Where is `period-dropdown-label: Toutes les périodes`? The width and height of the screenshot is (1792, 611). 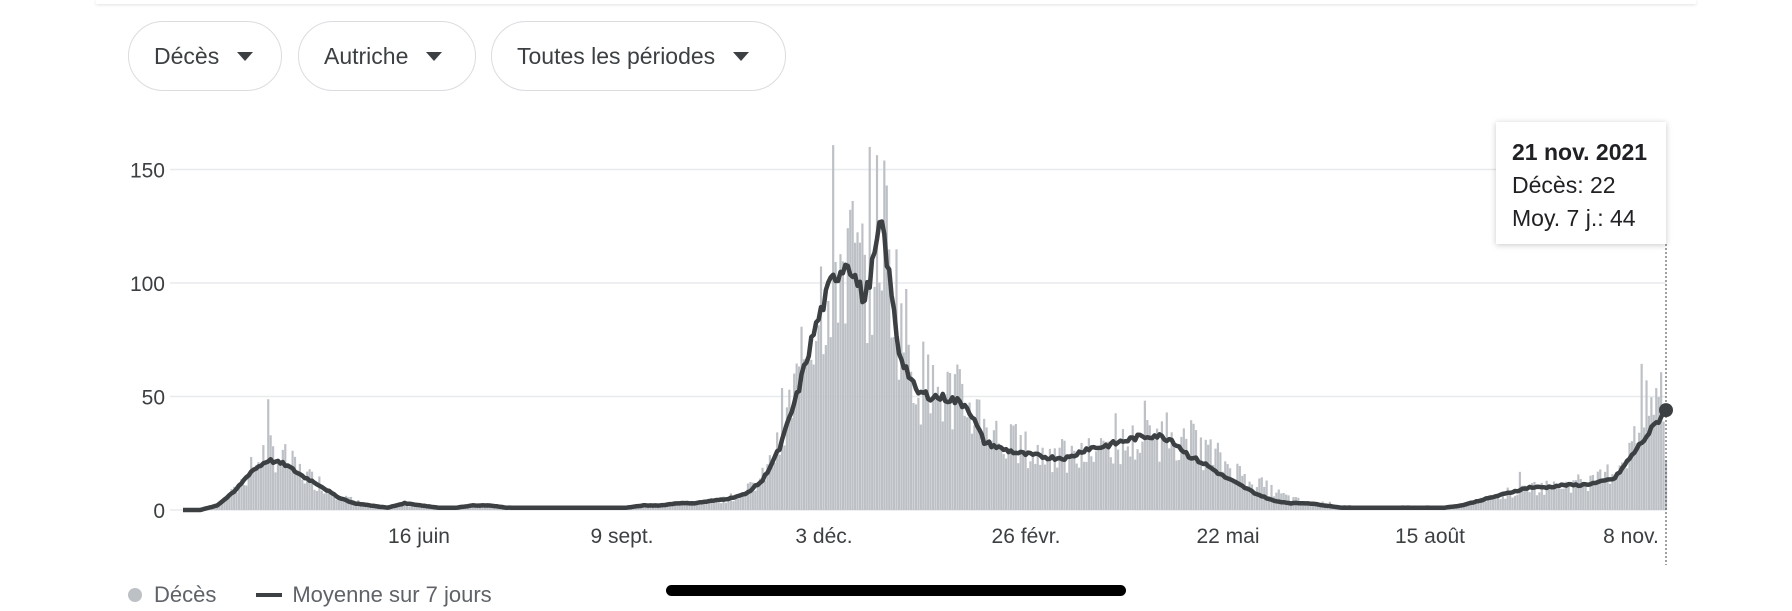
period-dropdown-label: Toutes les périodes is located at coordinates (616, 55).